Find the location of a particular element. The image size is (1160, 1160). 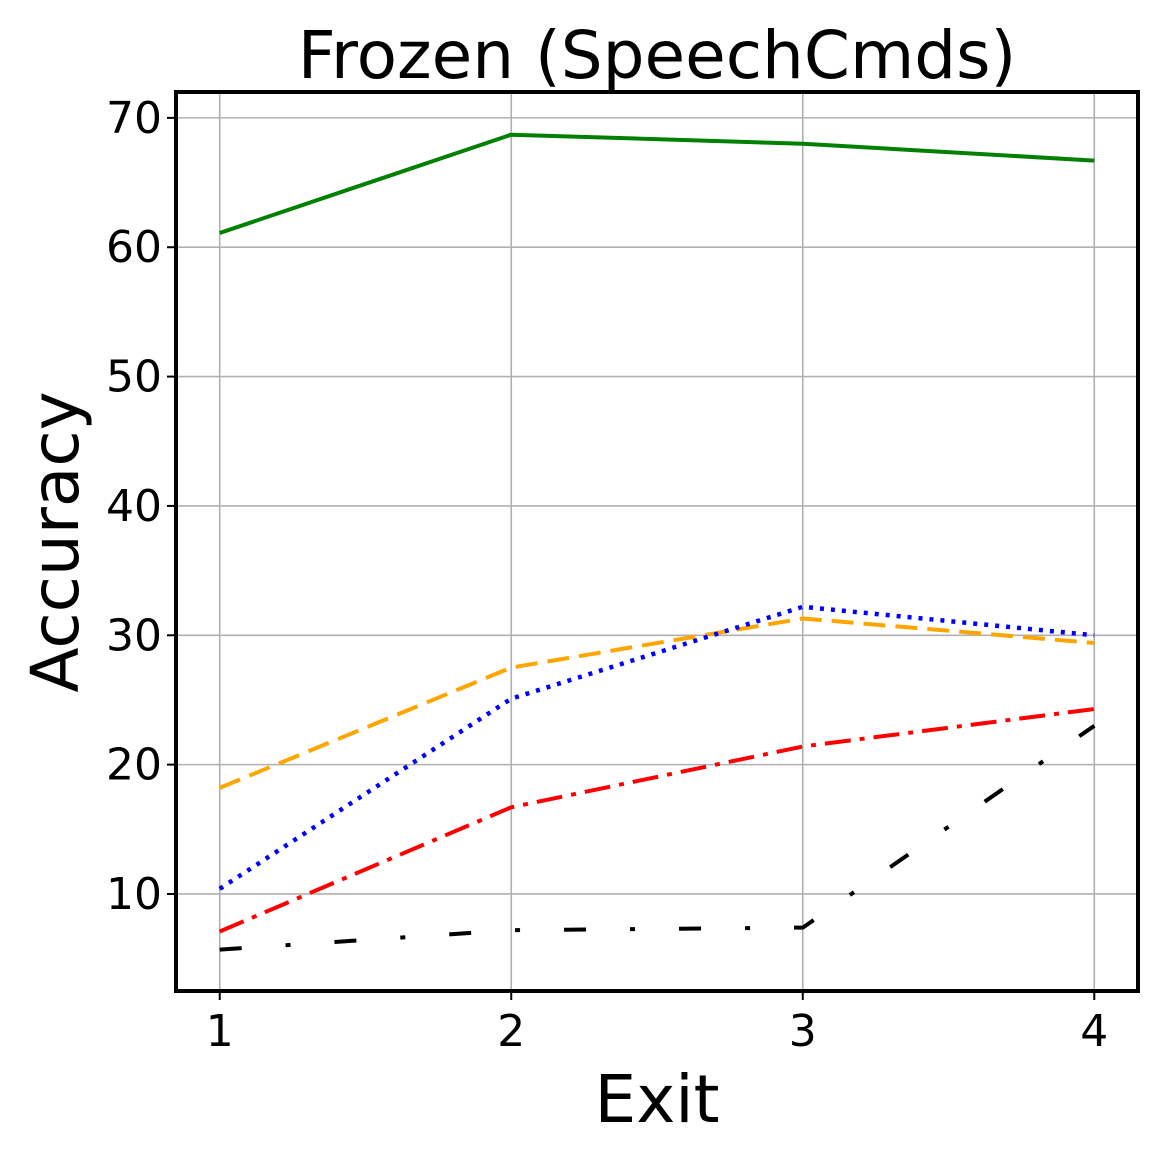

x-axis-label: Exit is located at coordinates (657, 1099).